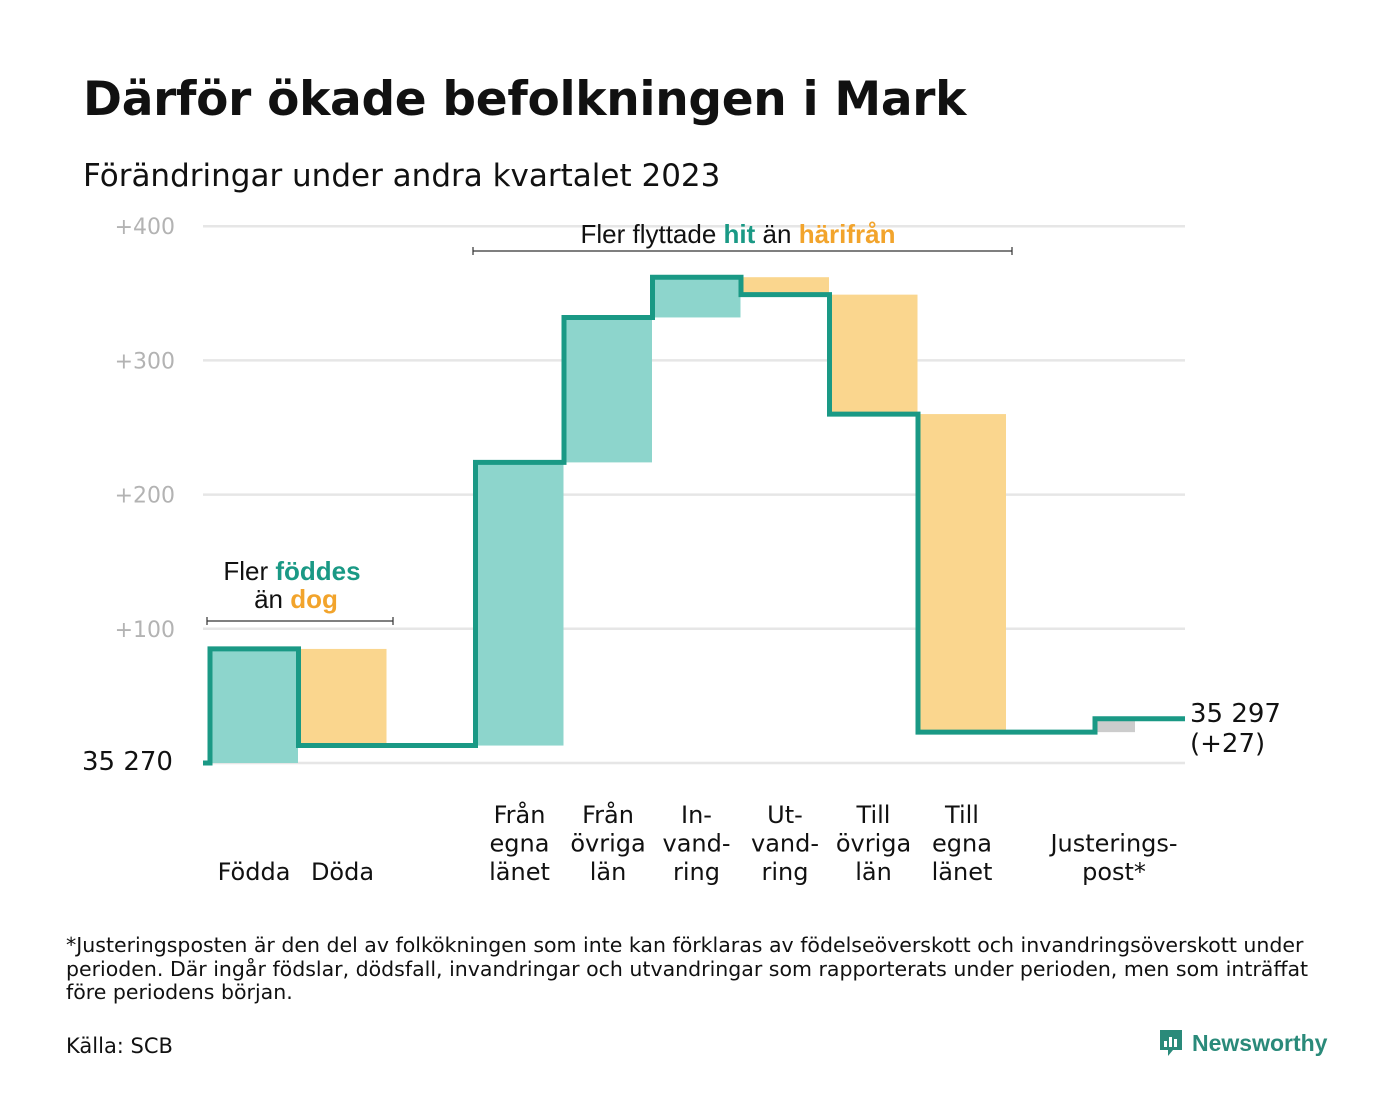 Image resolution: width=1400 pixels, height=1120 pixels. I want to click on end-change-label: (+27), so click(1227, 744).